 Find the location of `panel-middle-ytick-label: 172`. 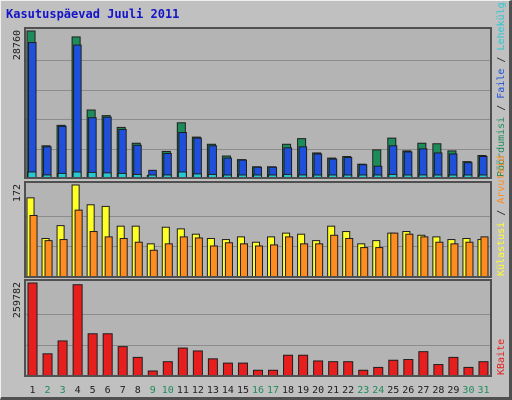

panel-middle-ytick-label: 172 is located at coordinates (17, 193).